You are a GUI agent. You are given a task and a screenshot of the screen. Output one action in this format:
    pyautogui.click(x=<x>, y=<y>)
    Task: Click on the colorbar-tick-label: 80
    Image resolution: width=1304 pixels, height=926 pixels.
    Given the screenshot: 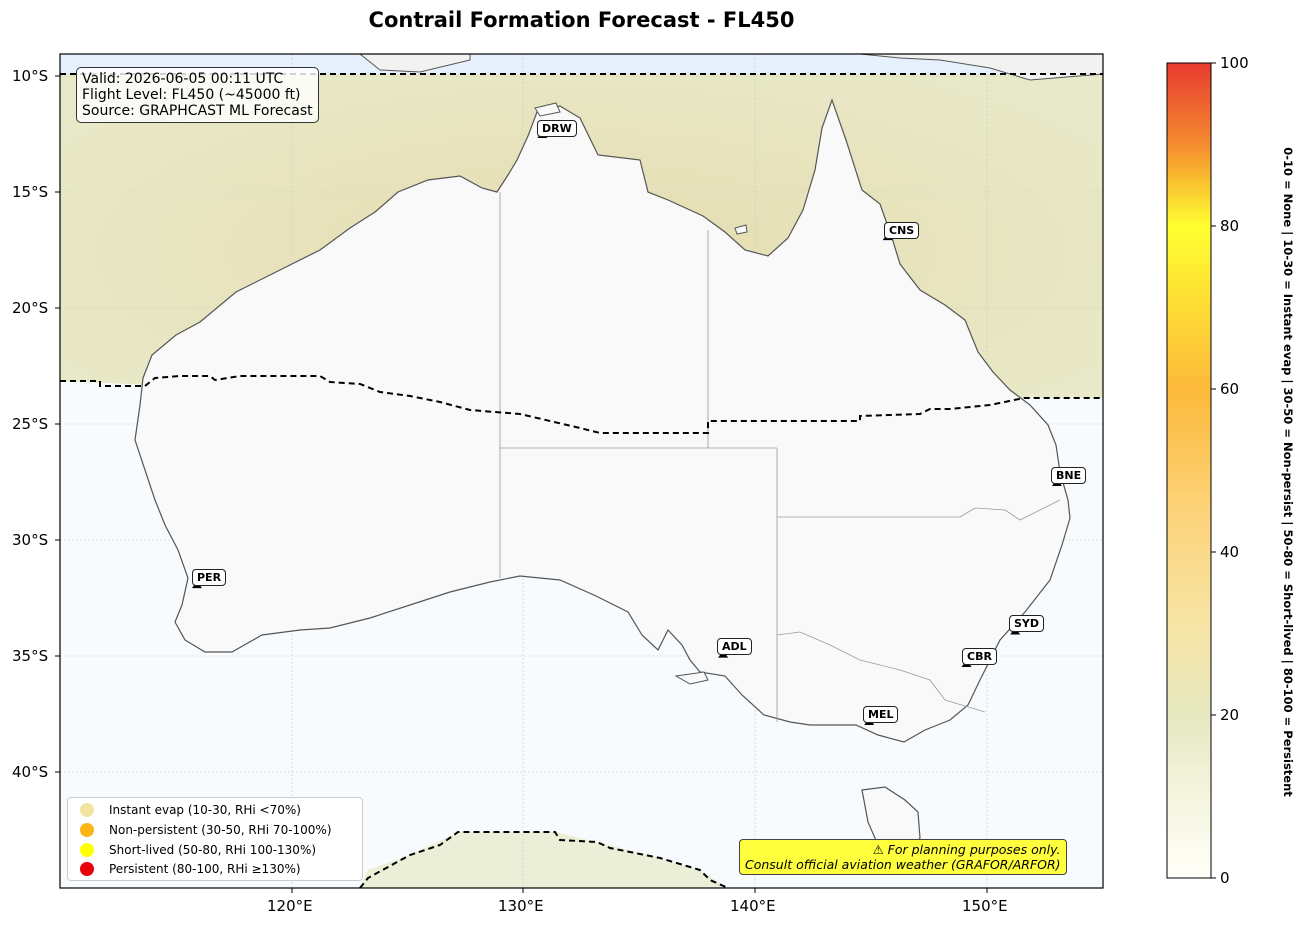 What is the action you would take?
    pyautogui.click(x=1230, y=226)
    